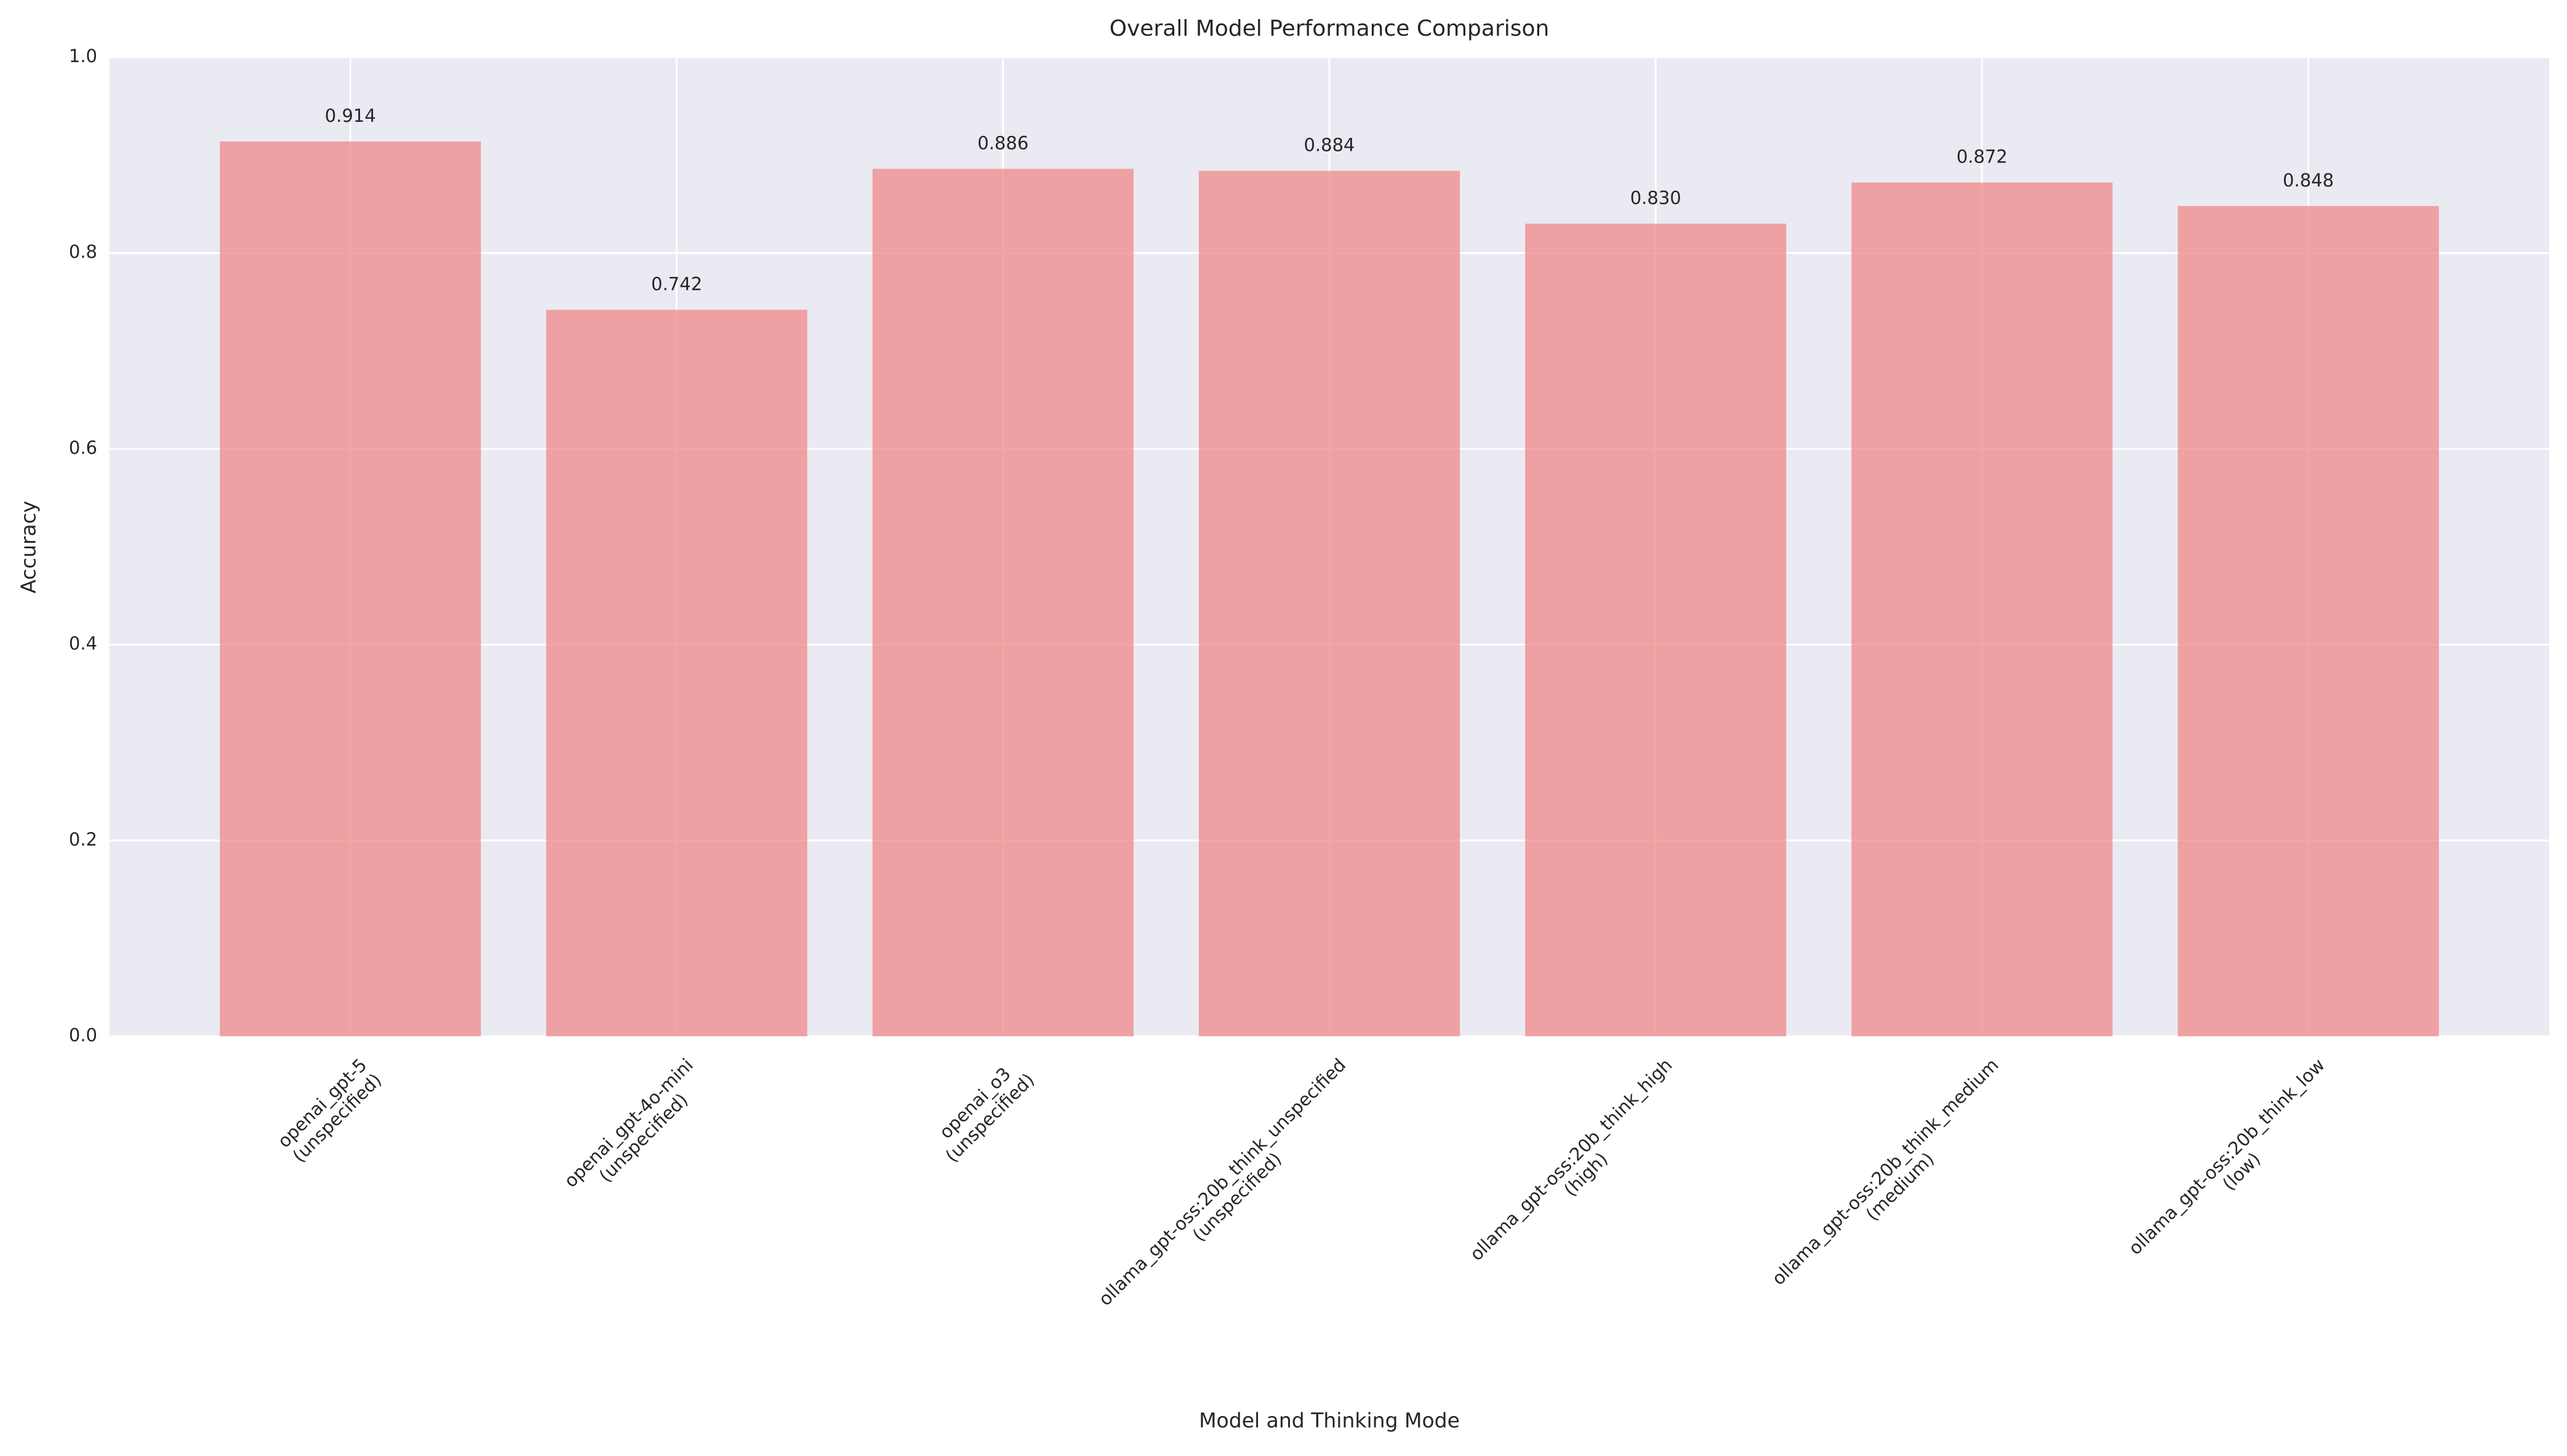 The width and height of the screenshot is (2567, 1456). I want to click on x-tick-label-group: openai_gpt-5(unspecified), so click(329, 1110).